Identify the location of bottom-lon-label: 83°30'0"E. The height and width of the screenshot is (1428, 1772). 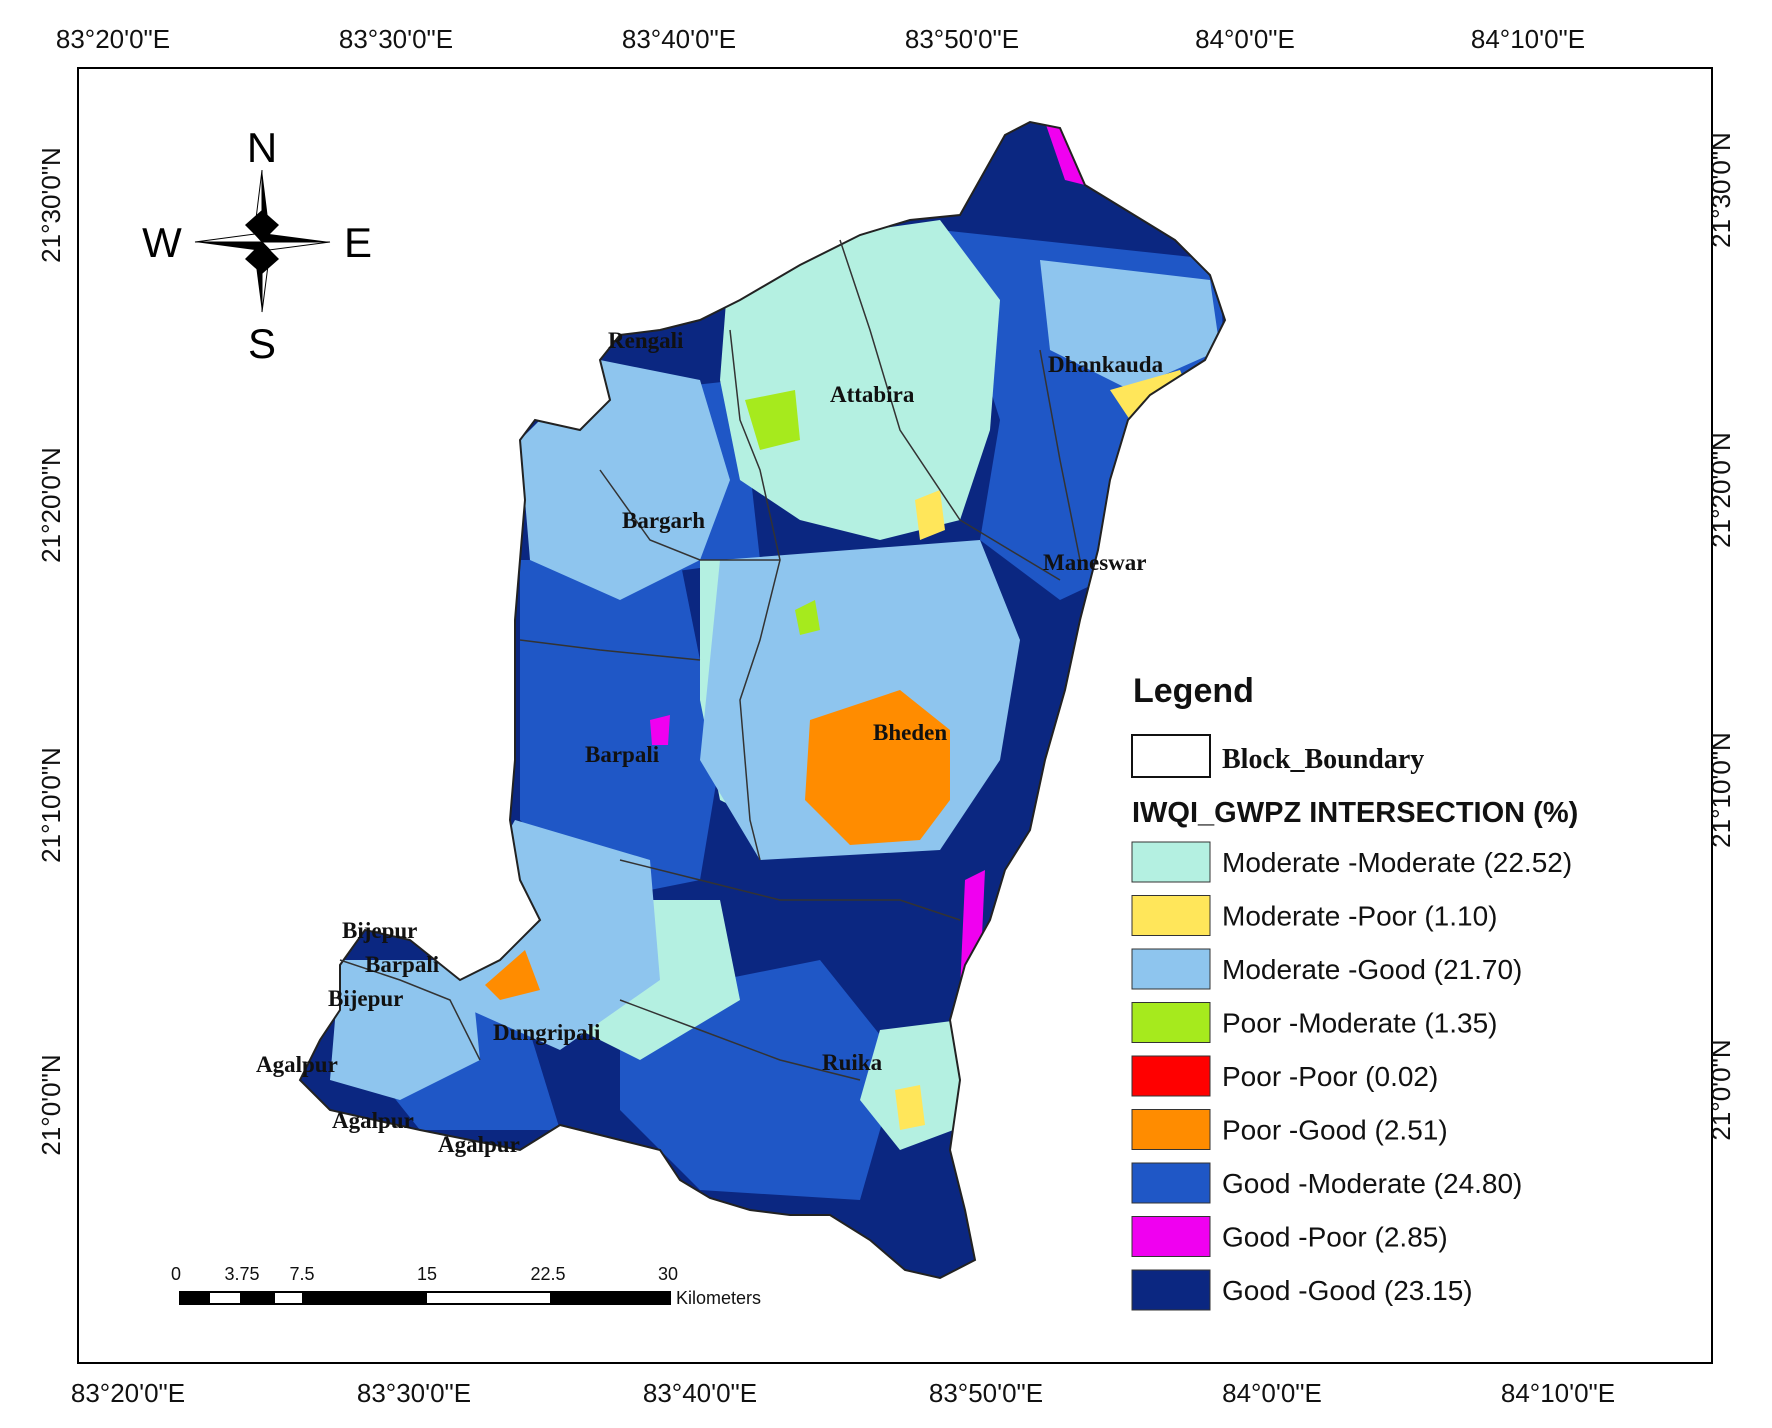
(414, 1393).